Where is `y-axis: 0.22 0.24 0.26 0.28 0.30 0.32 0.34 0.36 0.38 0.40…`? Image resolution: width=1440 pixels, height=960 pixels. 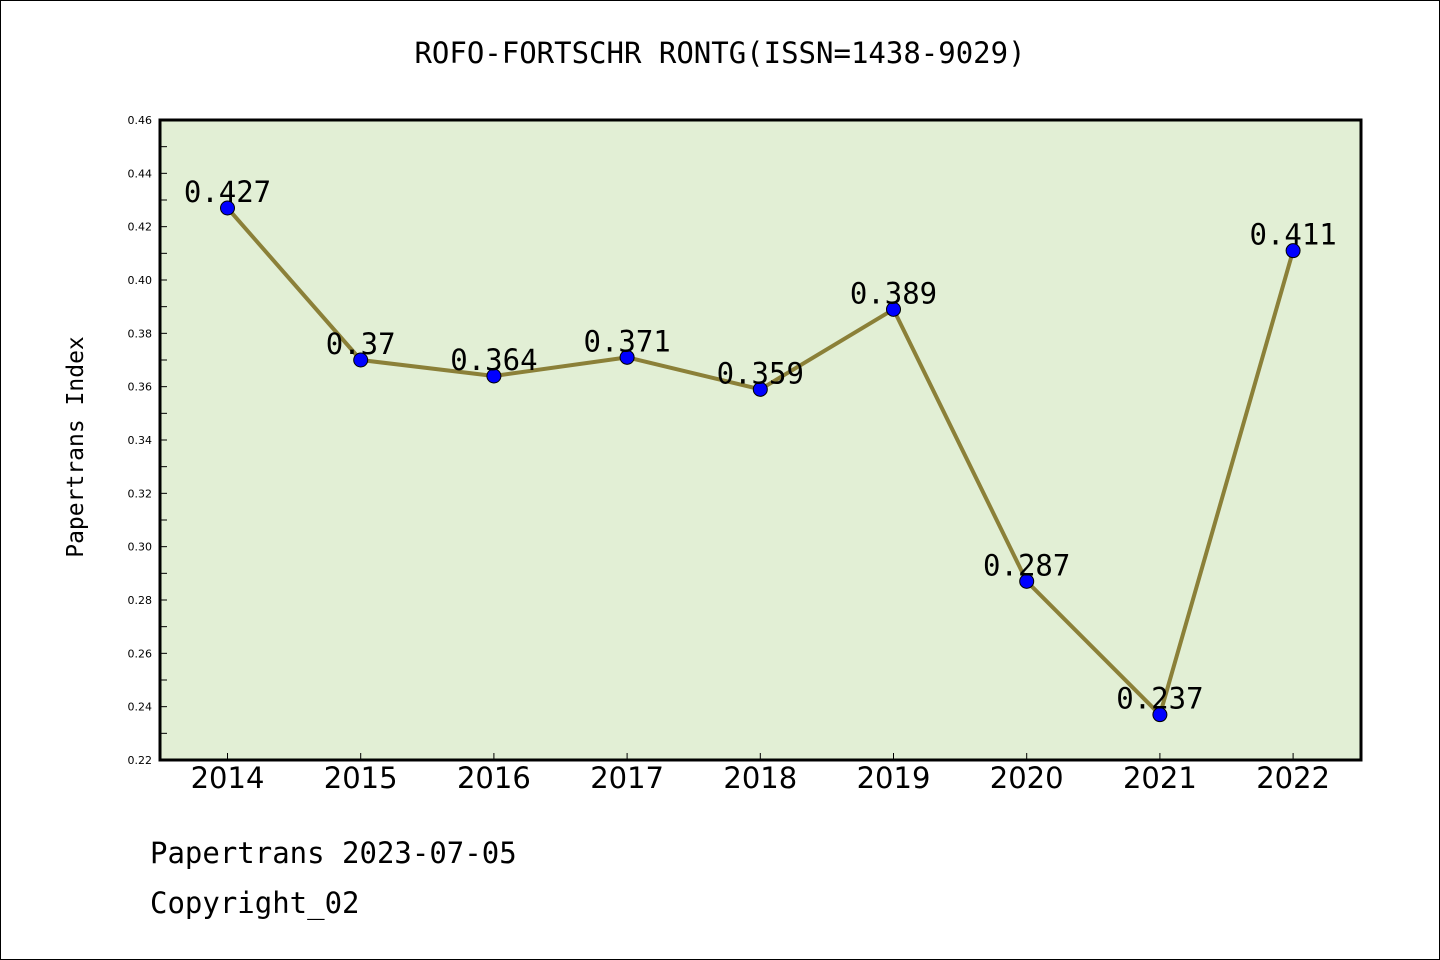 y-axis: 0.22 0.24 0.26 0.28 0.30 0.32 0.34 0.36 0.38 0.40… is located at coordinates (147, 440).